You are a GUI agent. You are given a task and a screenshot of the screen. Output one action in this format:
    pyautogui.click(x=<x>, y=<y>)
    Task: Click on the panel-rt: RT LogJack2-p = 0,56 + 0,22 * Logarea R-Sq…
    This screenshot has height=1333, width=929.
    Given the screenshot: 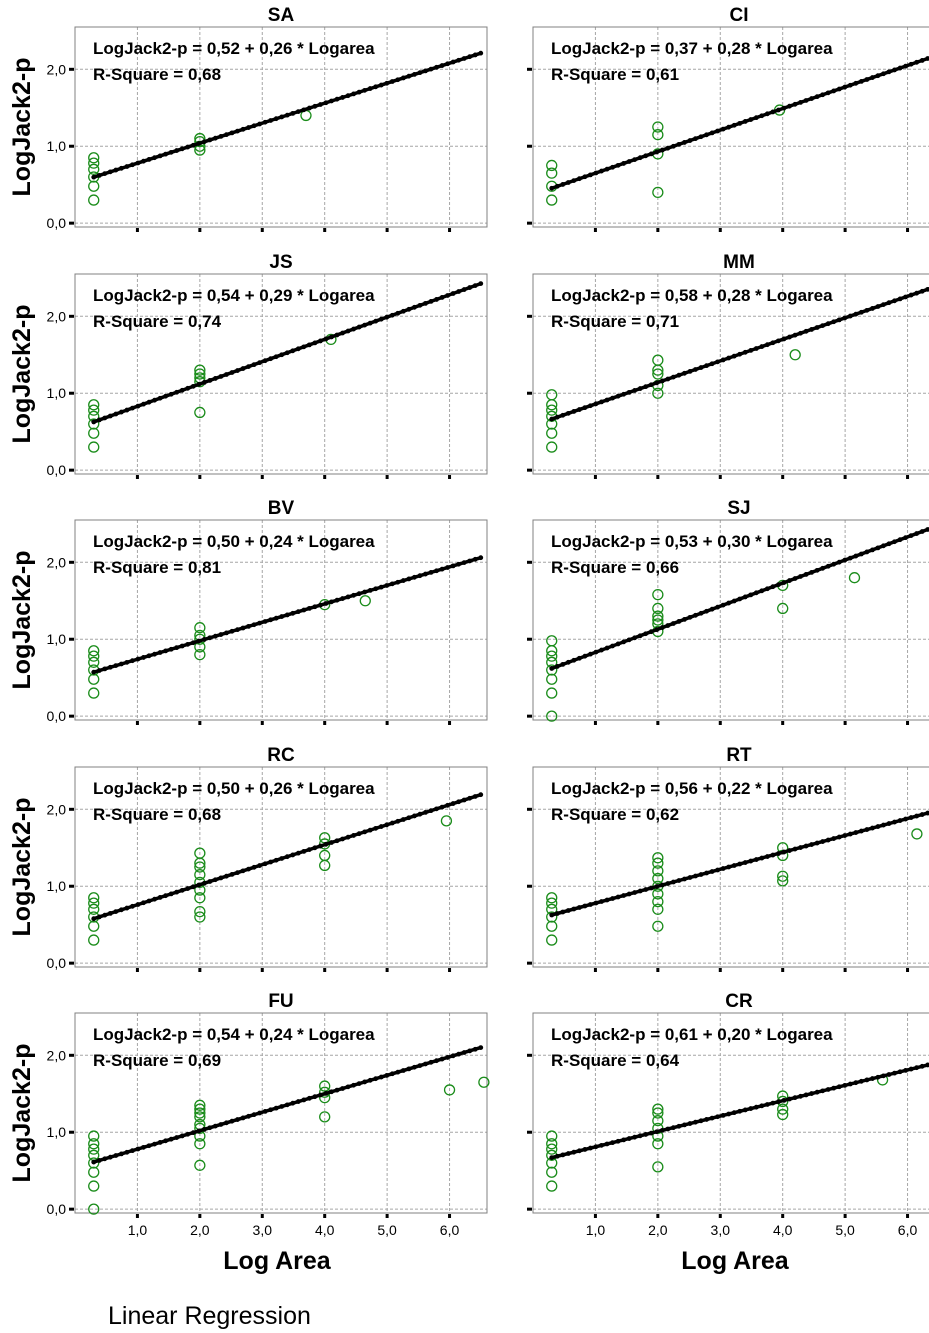 What is the action you would take?
    pyautogui.click(x=728, y=858)
    